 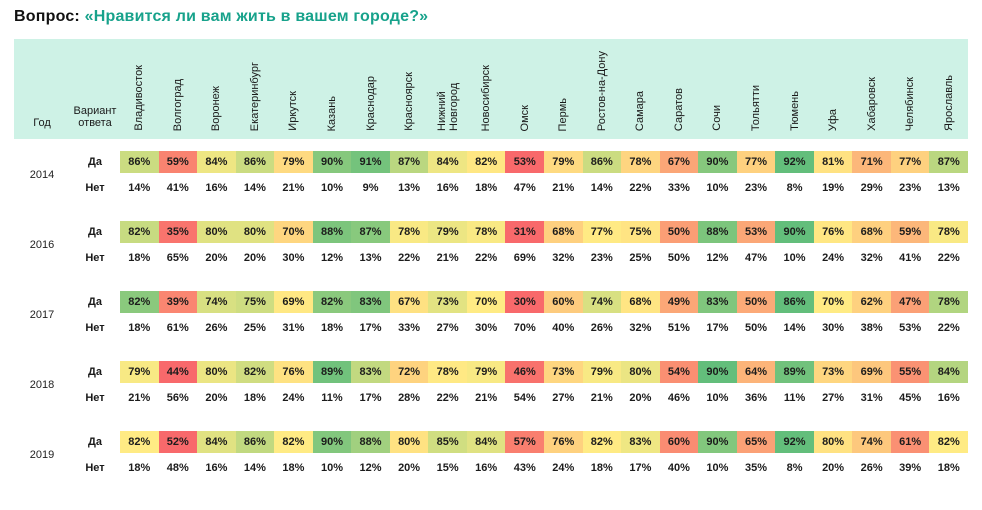 I want to click on city-column-header: Красноярск, so click(x=409, y=89).